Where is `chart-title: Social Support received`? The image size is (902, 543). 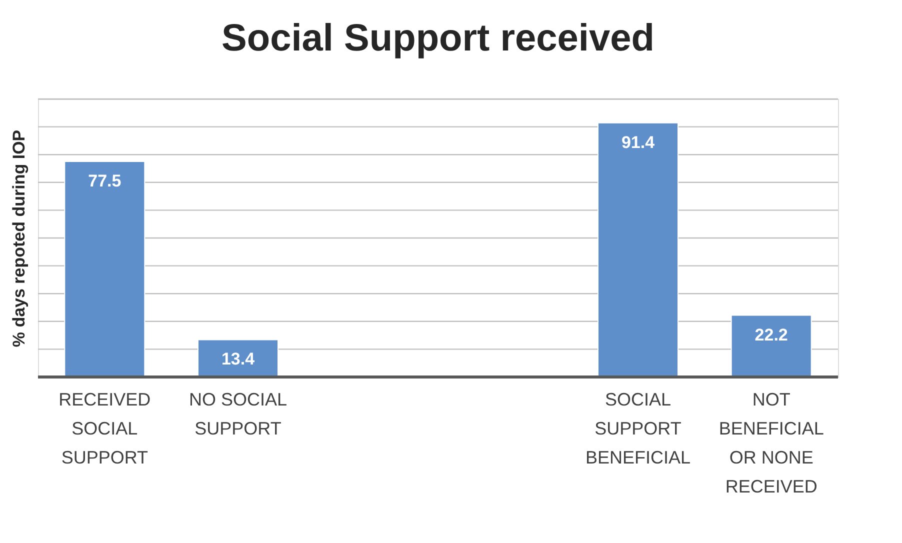 chart-title: Social Support received is located at coordinates (438, 38).